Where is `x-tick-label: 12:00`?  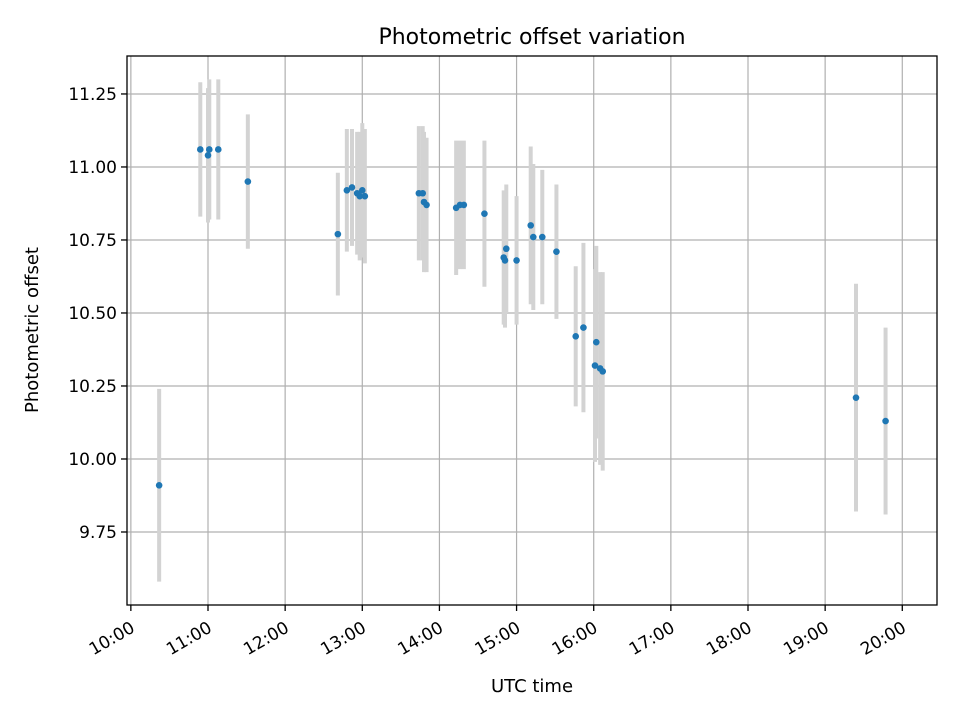 x-tick-label: 12:00 is located at coordinates (266, 639).